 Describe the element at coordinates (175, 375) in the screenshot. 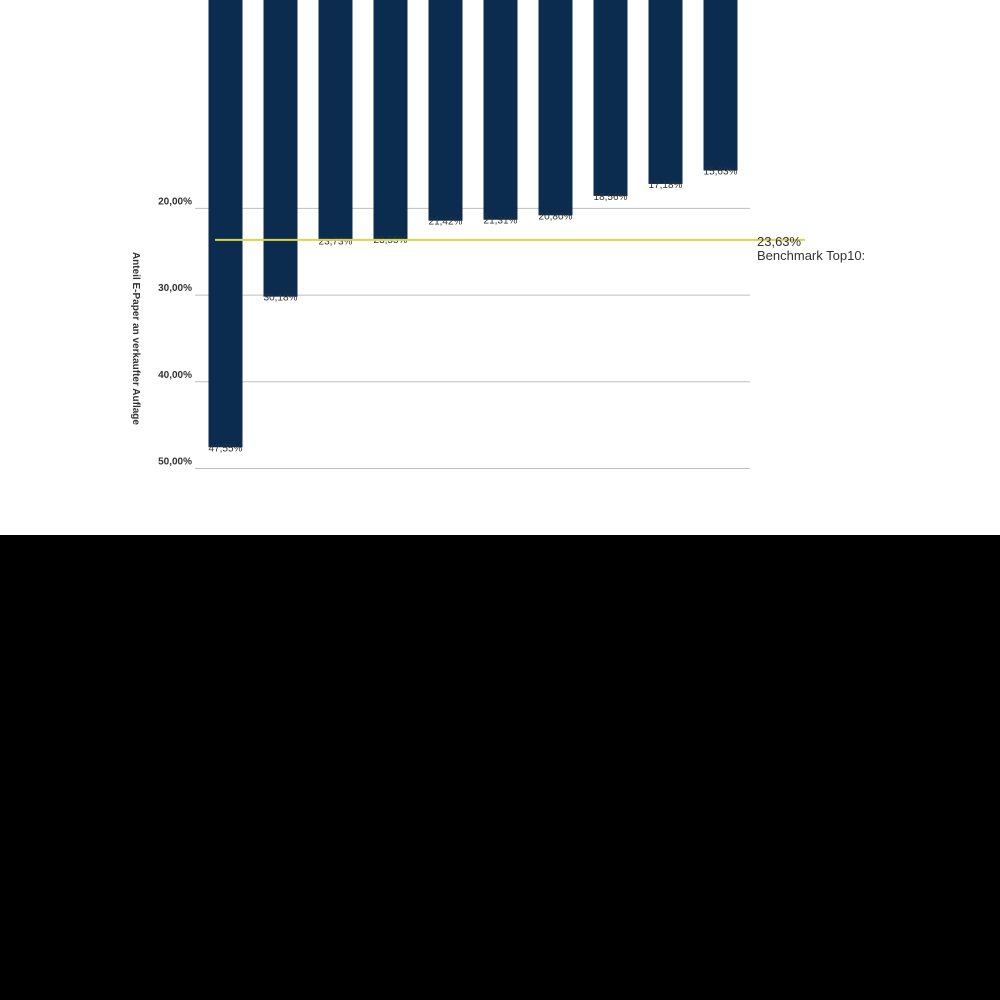

I see `y-tick-label: 40,00%` at that location.